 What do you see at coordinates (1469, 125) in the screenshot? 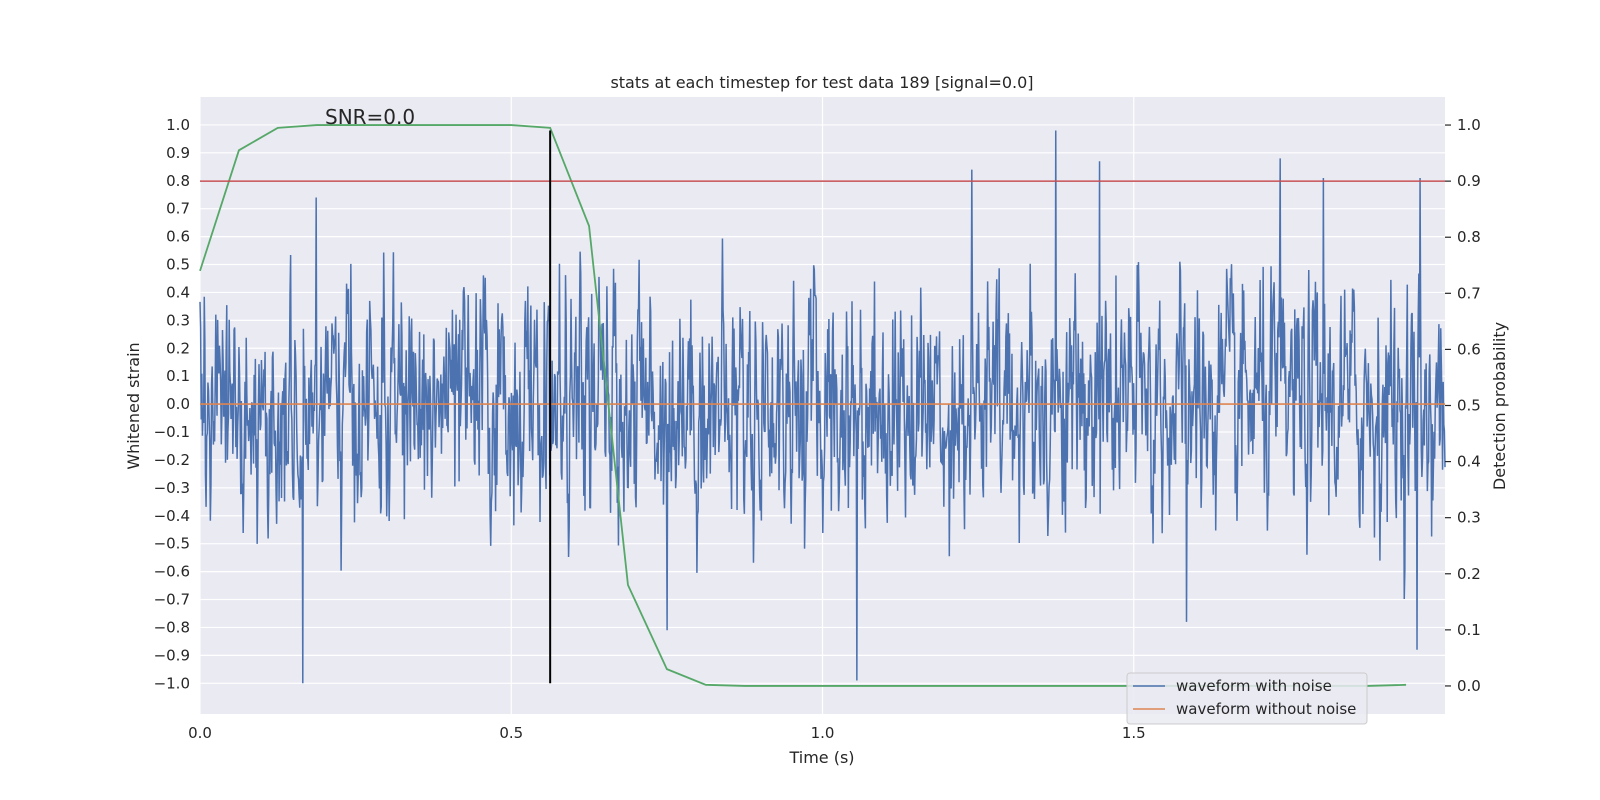
I see `y-right-tick-label: 1.0` at bounding box center [1469, 125].